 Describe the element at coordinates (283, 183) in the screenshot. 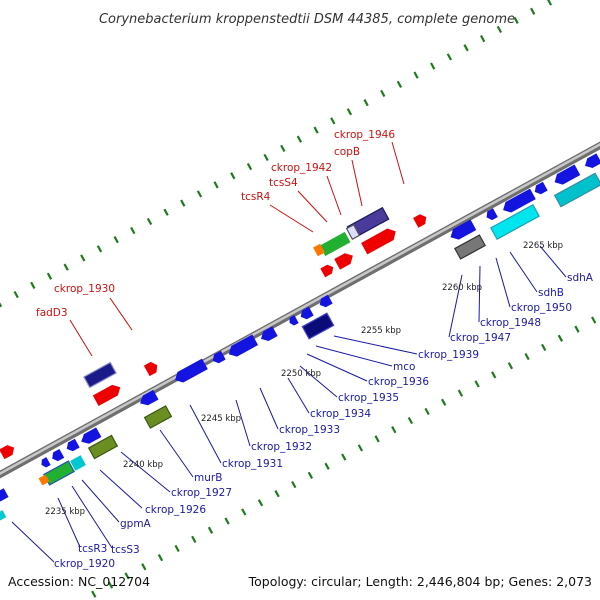

I see `gene-label: tcsS4` at that location.